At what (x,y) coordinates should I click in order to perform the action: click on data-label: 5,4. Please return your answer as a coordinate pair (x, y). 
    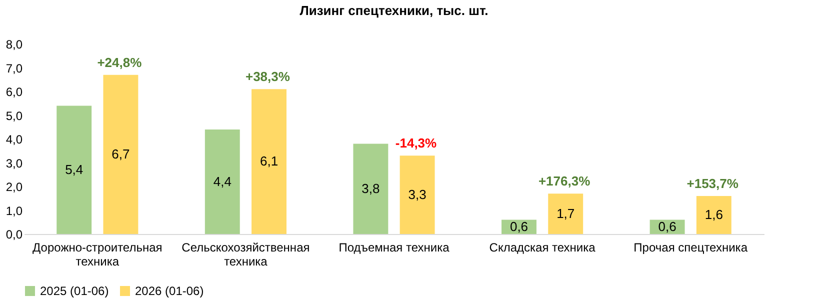
    Looking at the image, I should click on (74, 169).